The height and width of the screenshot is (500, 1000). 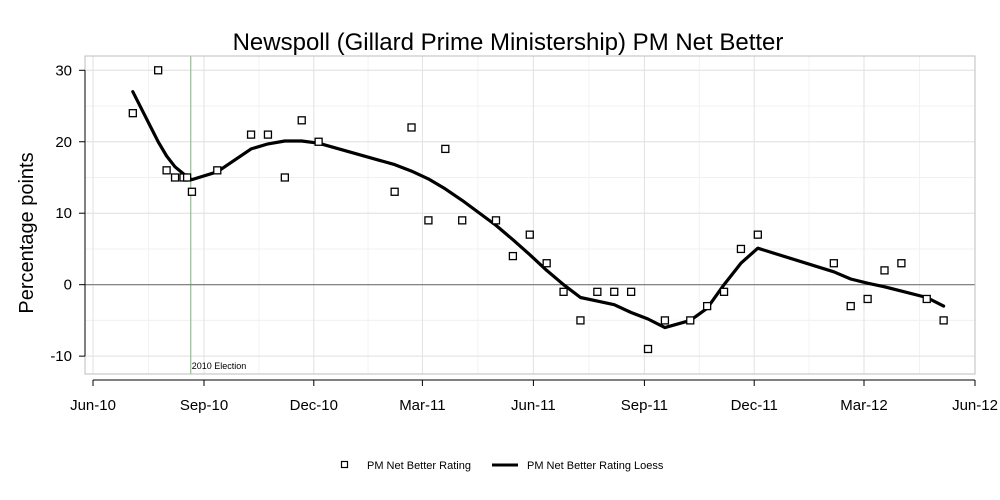 What do you see at coordinates (63, 213) in the screenshot?
I see `y-tick-label: 10` at bounding box center [63, 213].